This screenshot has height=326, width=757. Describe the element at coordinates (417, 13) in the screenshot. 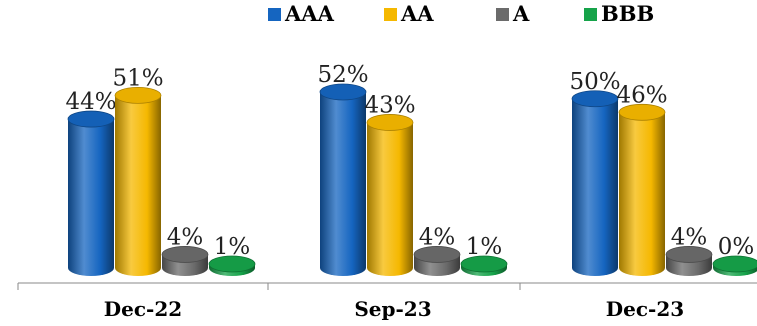

I see `legend-label-aa: AA` at that location.